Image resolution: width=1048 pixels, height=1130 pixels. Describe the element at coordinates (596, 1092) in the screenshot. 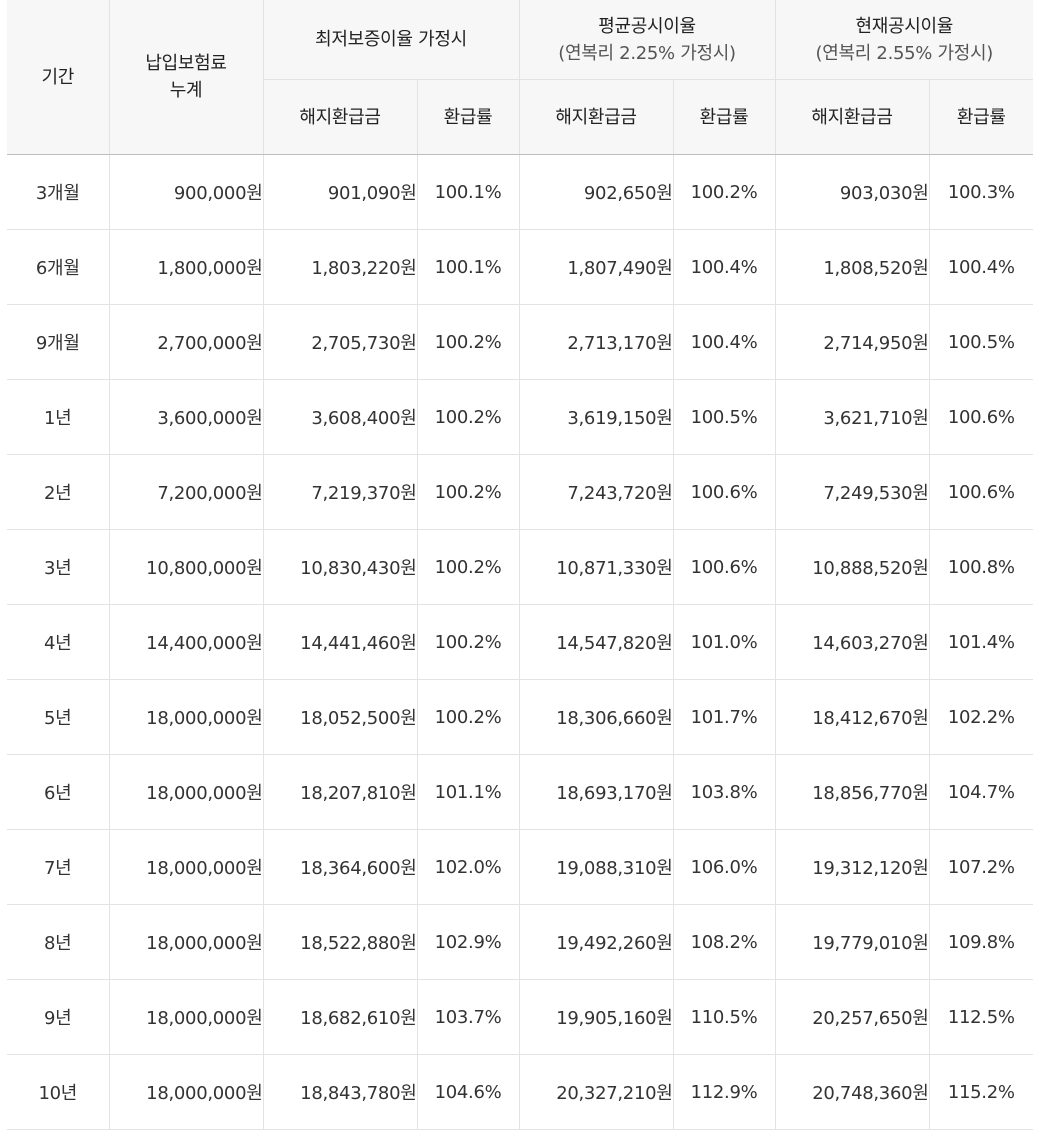

I see `cell-avg-refund-amount: 20,327,210원` at that location.